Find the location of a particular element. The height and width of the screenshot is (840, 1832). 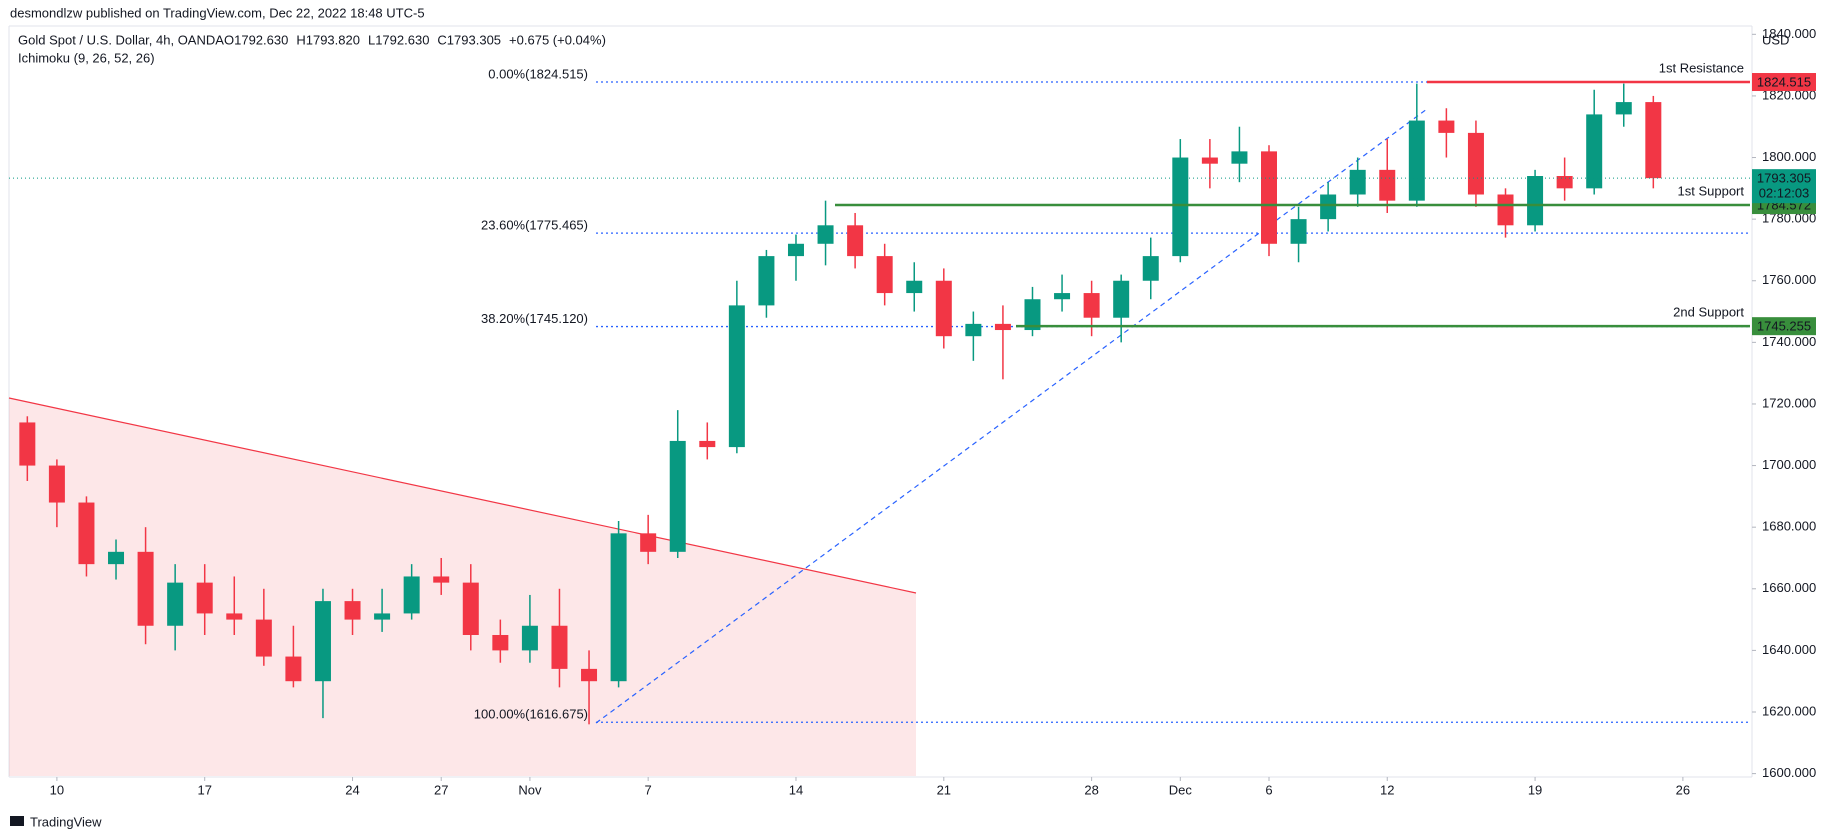

footer: TradingView is located at coordinates (66, 821).